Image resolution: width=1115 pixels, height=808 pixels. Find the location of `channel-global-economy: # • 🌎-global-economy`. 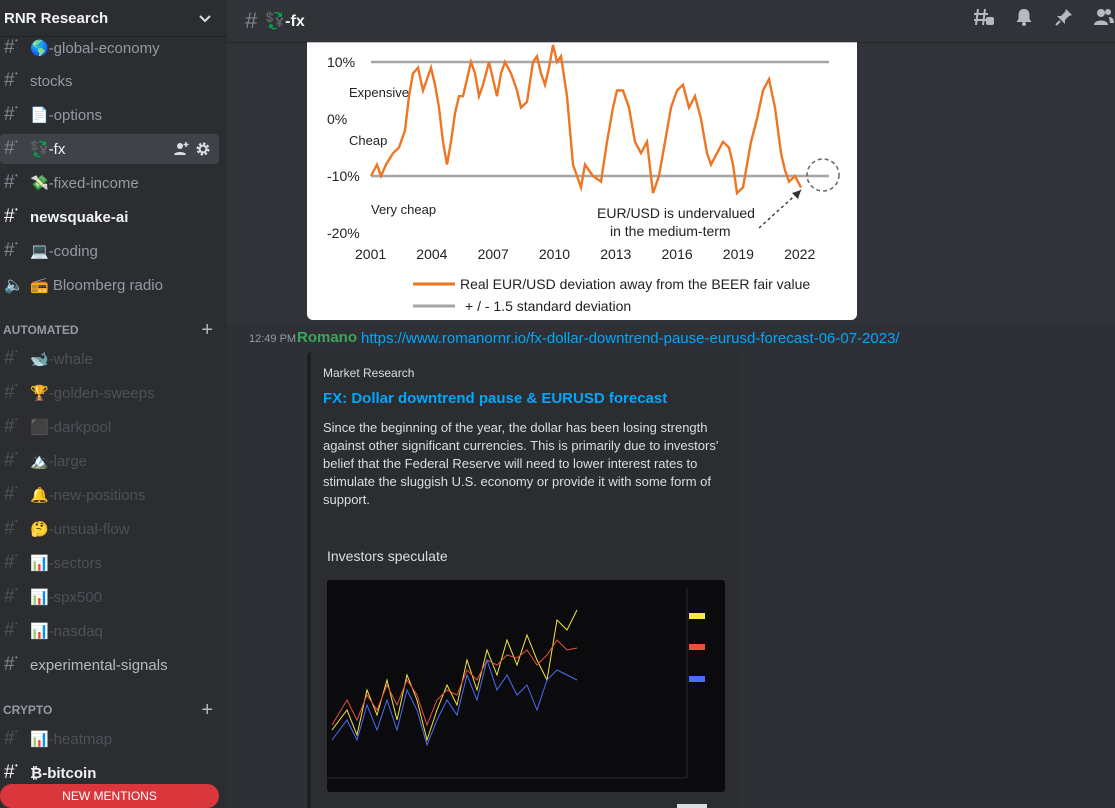

channel-global-economy: # • 🌎-global-economy is located at coordinates (109, 48).